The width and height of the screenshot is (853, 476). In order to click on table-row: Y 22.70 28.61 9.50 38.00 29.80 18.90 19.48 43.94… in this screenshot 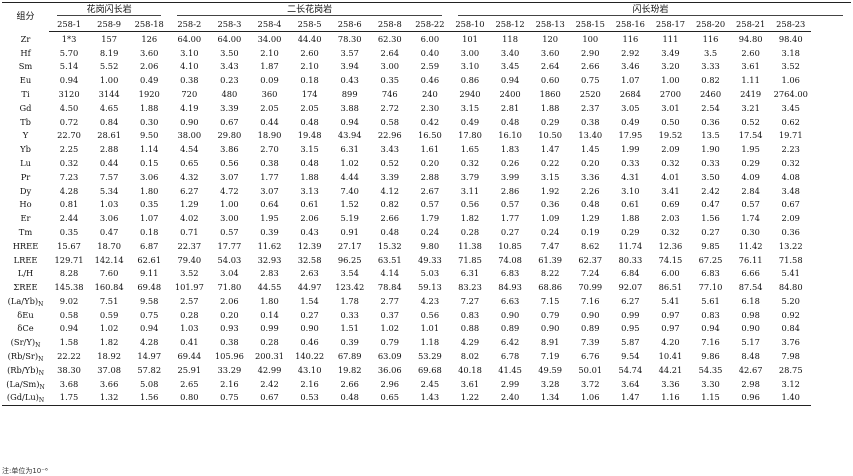, I will do `click(426, 136)`.